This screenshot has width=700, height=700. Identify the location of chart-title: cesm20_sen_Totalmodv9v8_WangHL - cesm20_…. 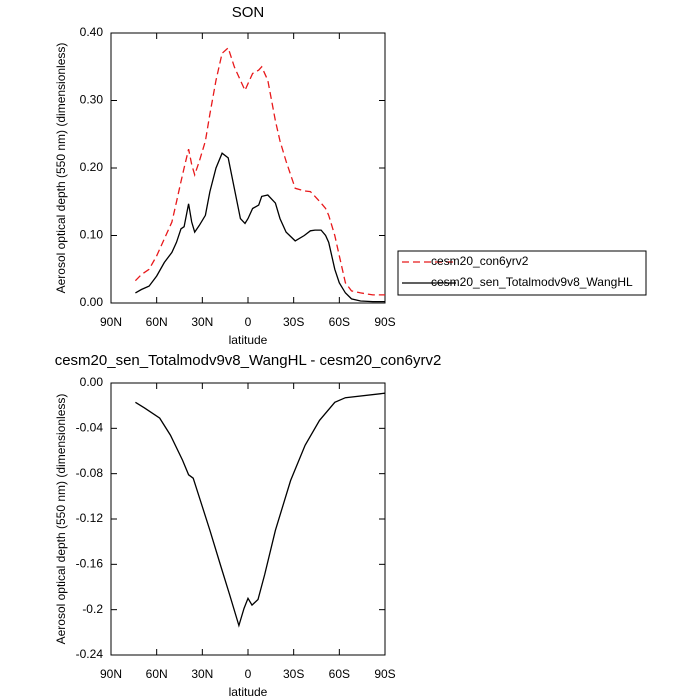
(248, 360).